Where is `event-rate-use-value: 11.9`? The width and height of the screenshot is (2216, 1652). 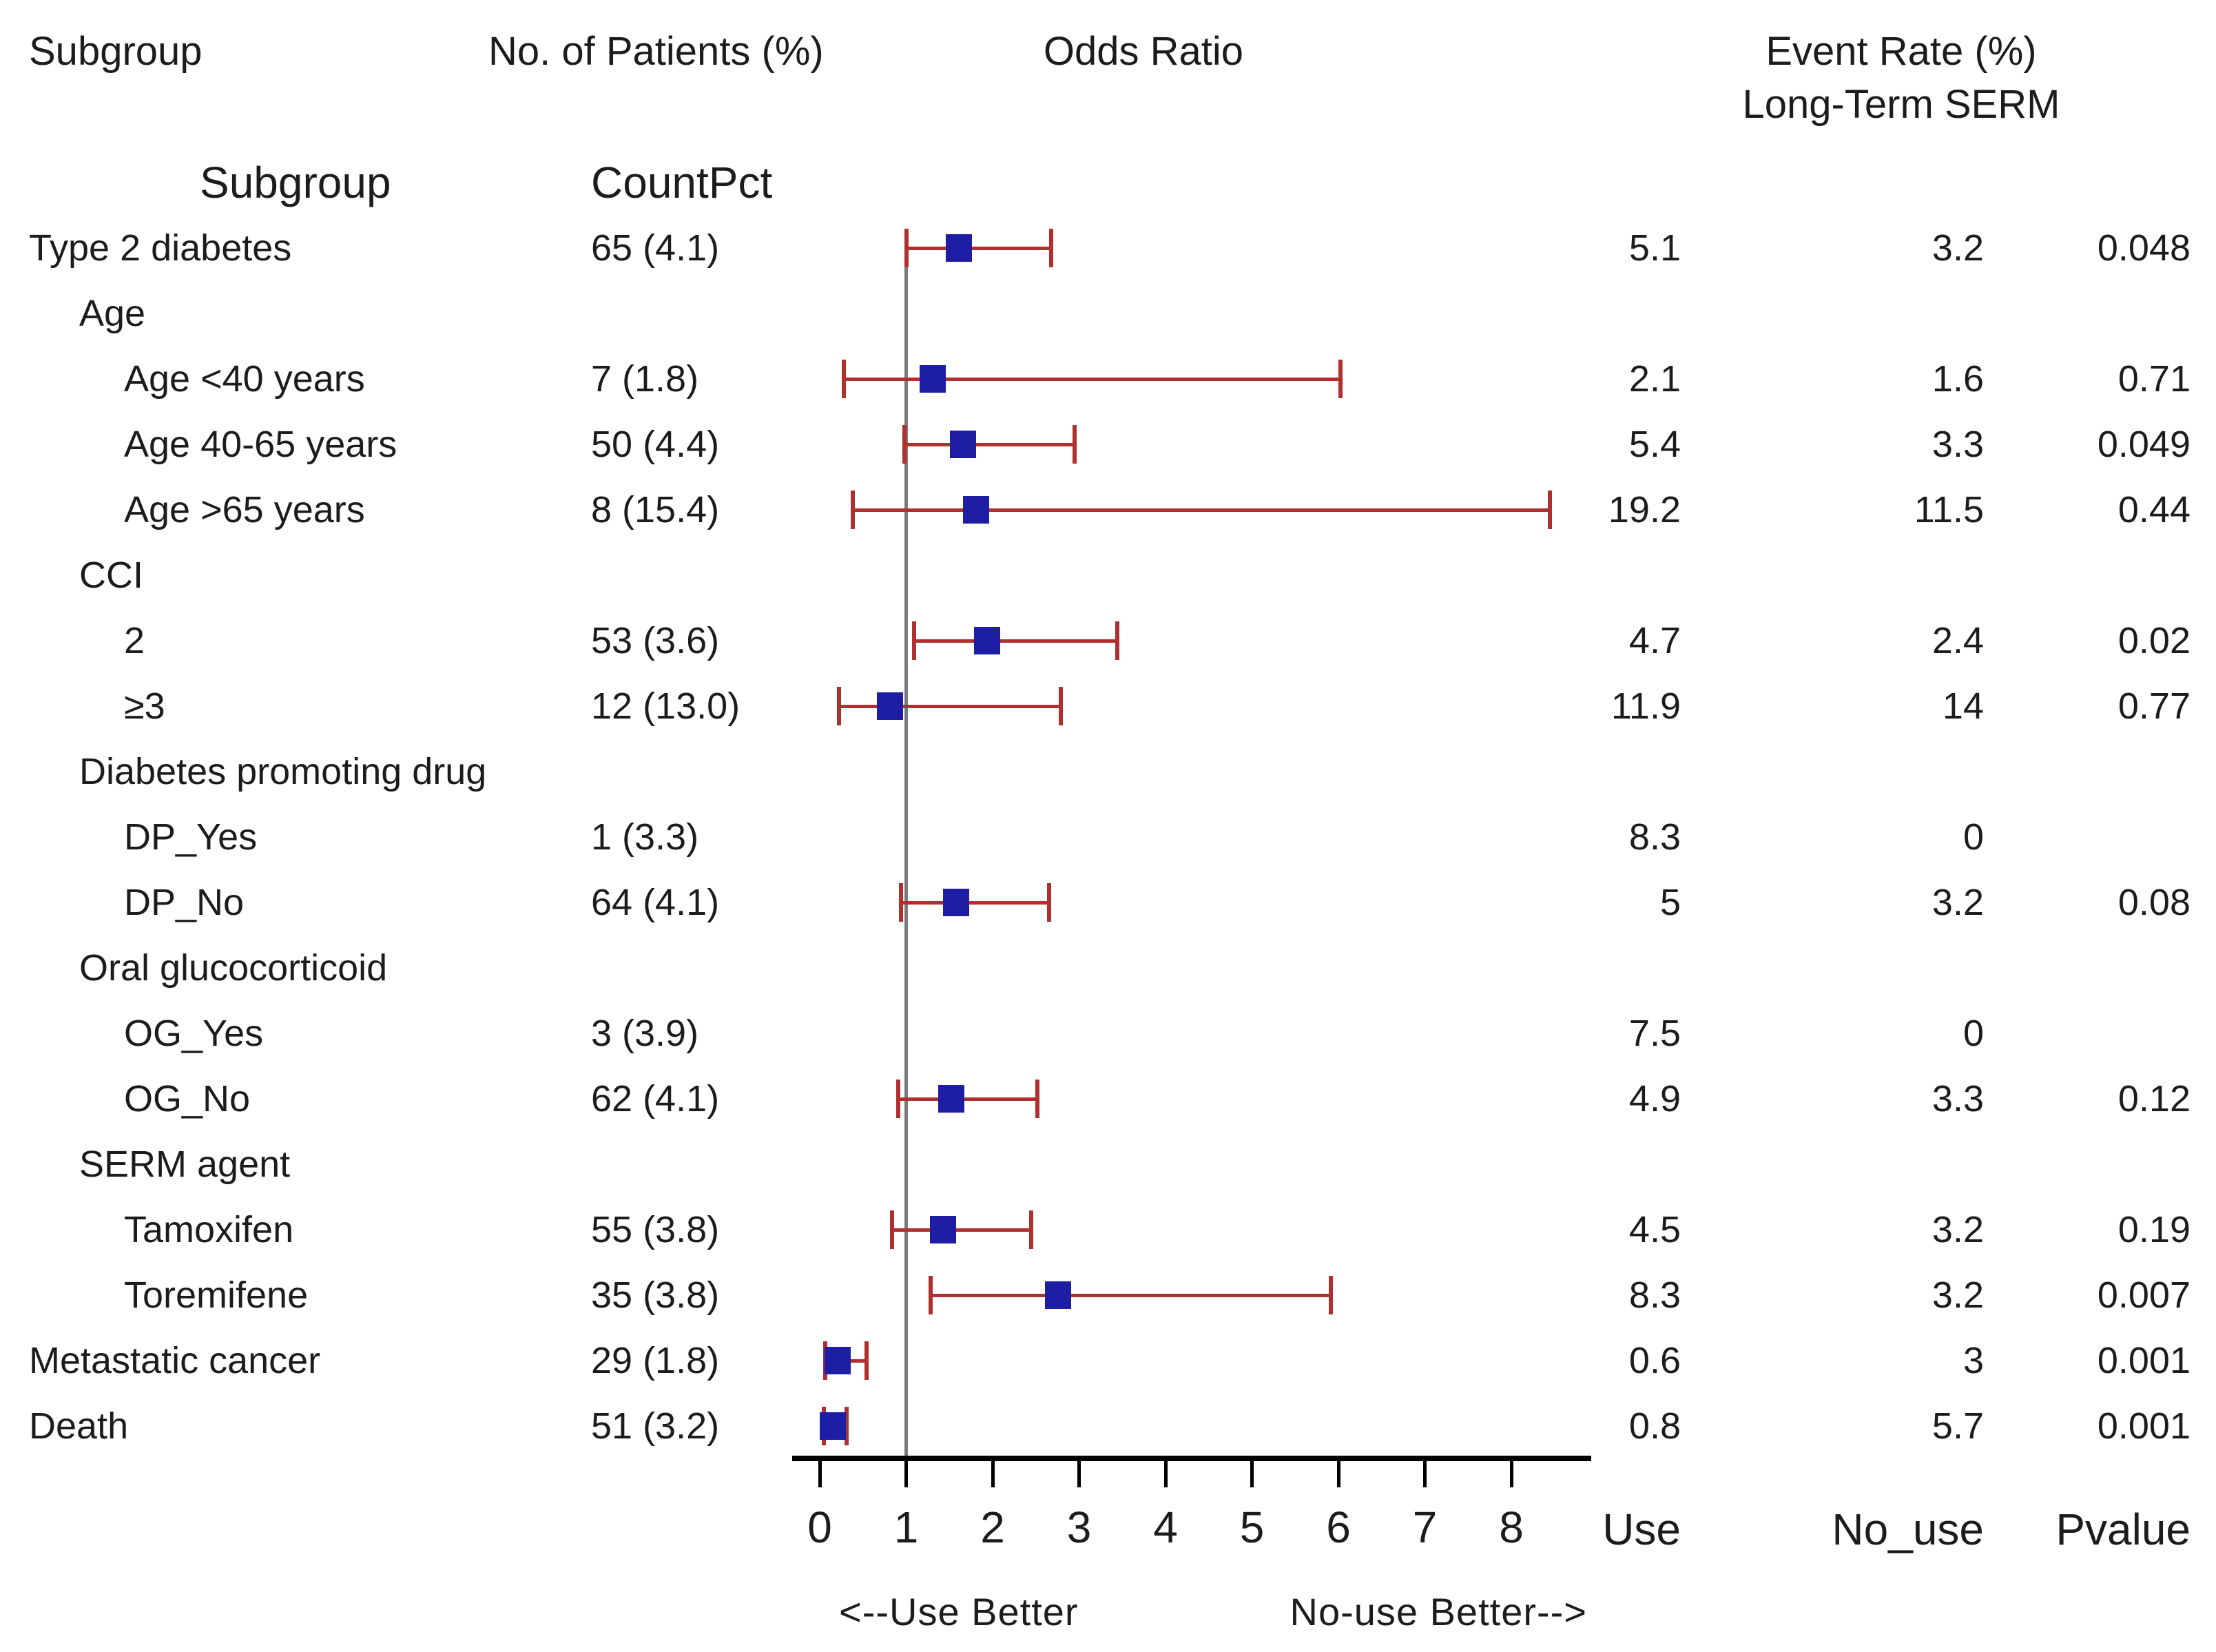
event-rate-use-value: 11.9 is located at coordinates (1646, 706).